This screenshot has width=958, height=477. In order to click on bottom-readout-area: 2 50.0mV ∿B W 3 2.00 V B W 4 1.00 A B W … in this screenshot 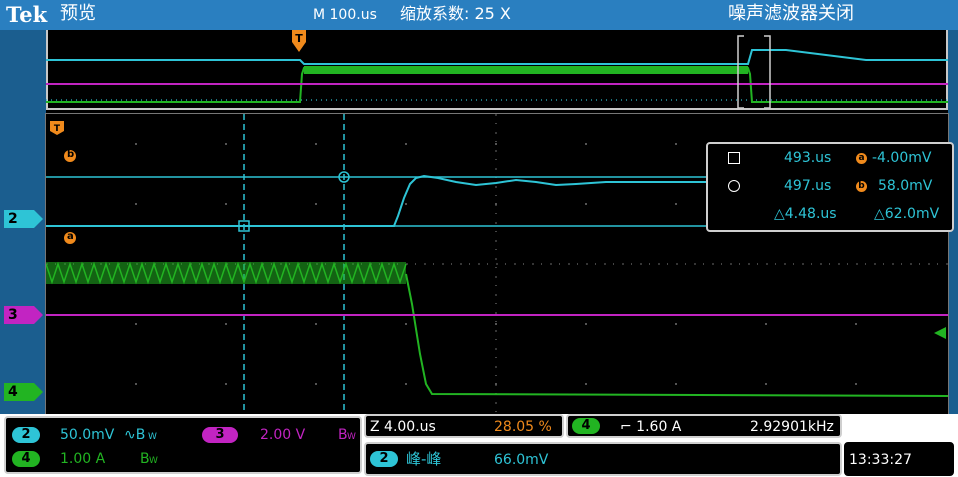, I will do `click(479, 445)`.